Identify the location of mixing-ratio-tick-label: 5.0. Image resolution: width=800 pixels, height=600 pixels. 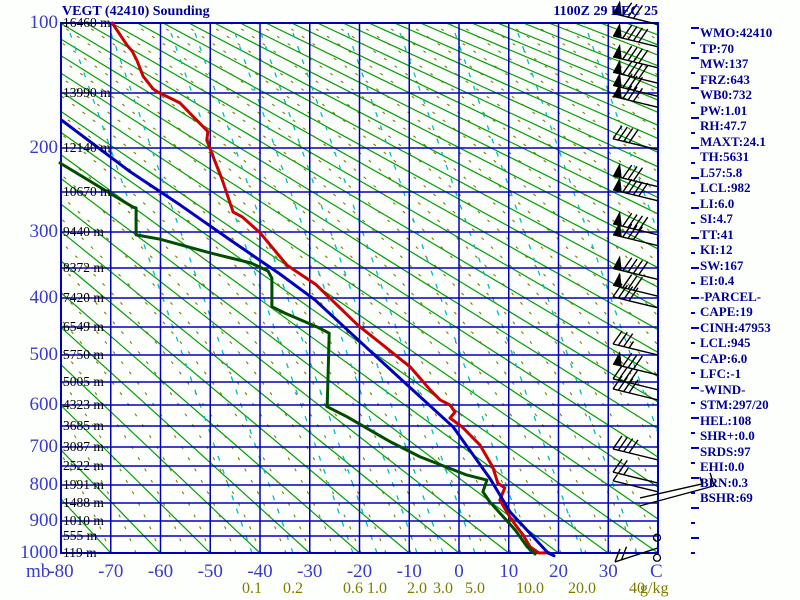
(475, 588).